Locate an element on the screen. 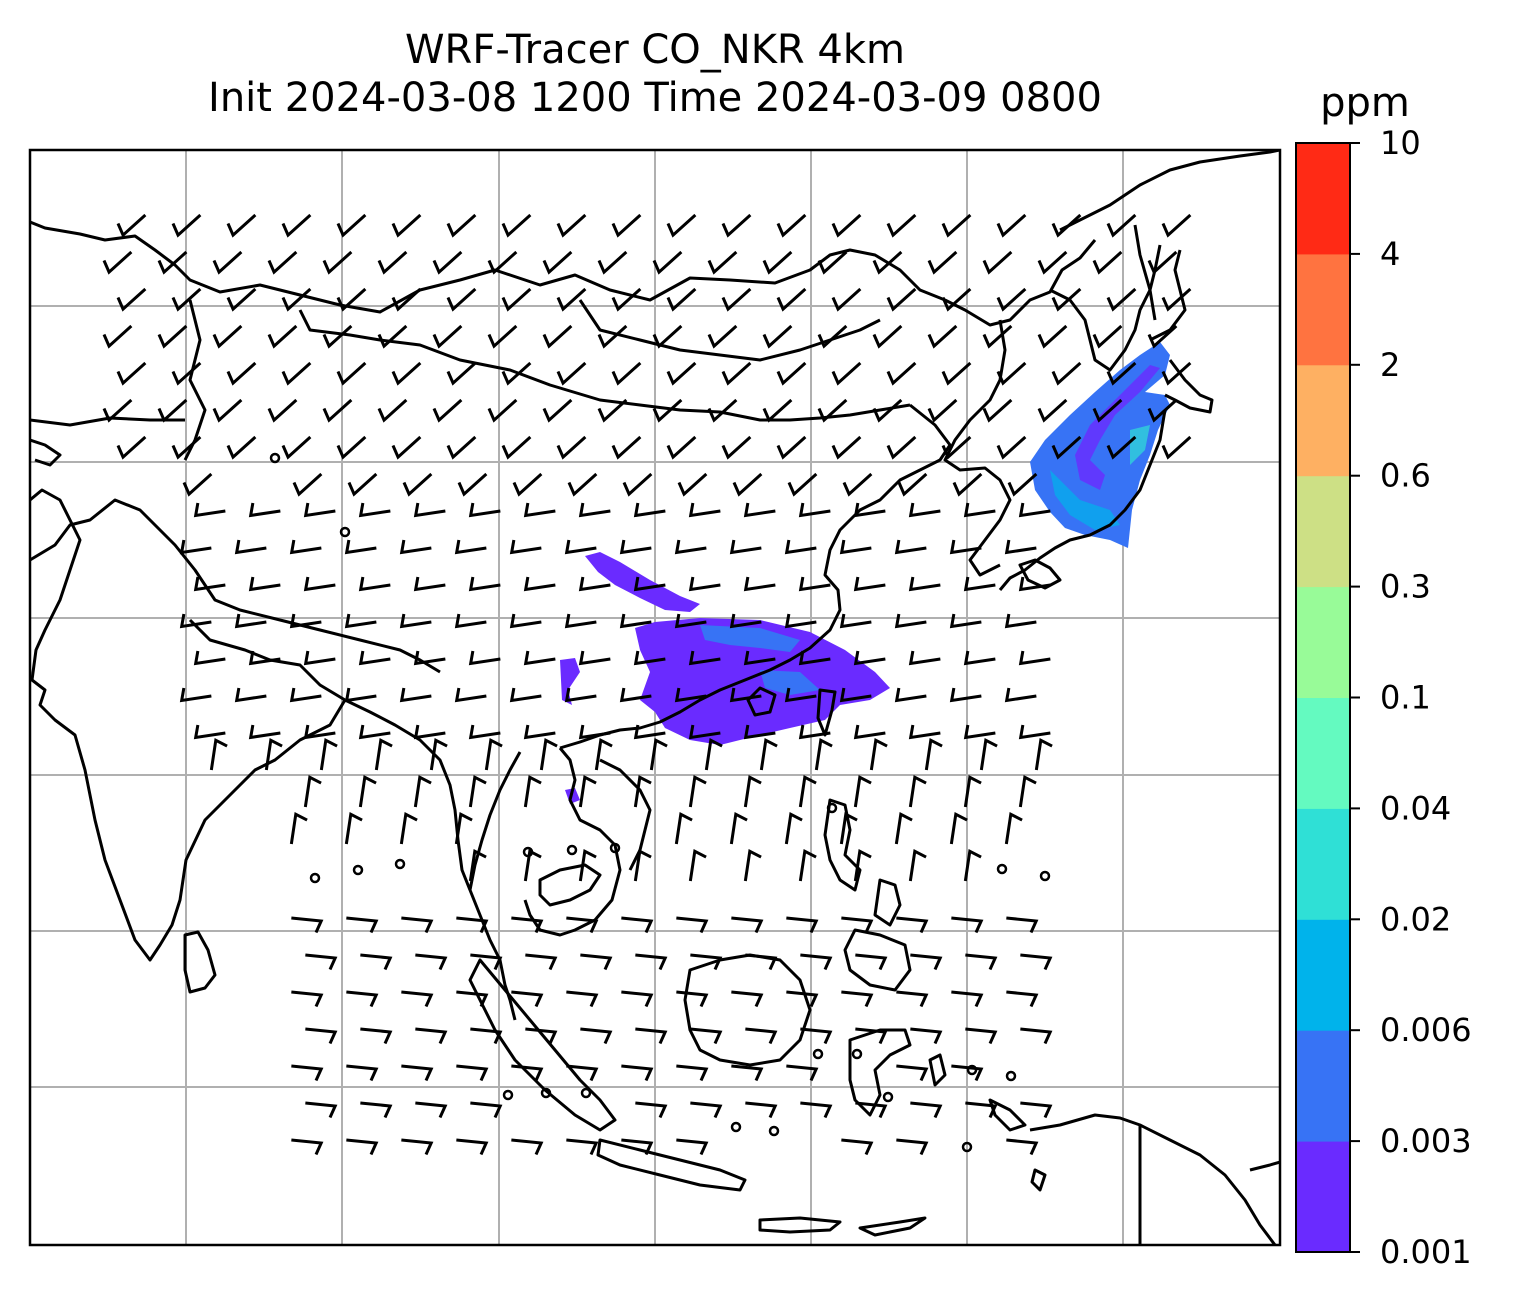 The width and height of the screenshot is (1528, 1306). colorbar: 0.001 0.003 0.006 0.02 0.04 0.1 0.3 0.6 2 4 10 is located at coordinates (1383, 697).